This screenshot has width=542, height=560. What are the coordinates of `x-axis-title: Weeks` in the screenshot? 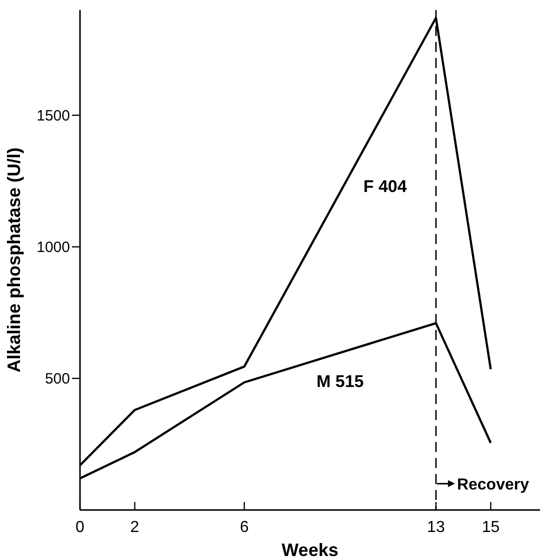 It's located at (310, 550).